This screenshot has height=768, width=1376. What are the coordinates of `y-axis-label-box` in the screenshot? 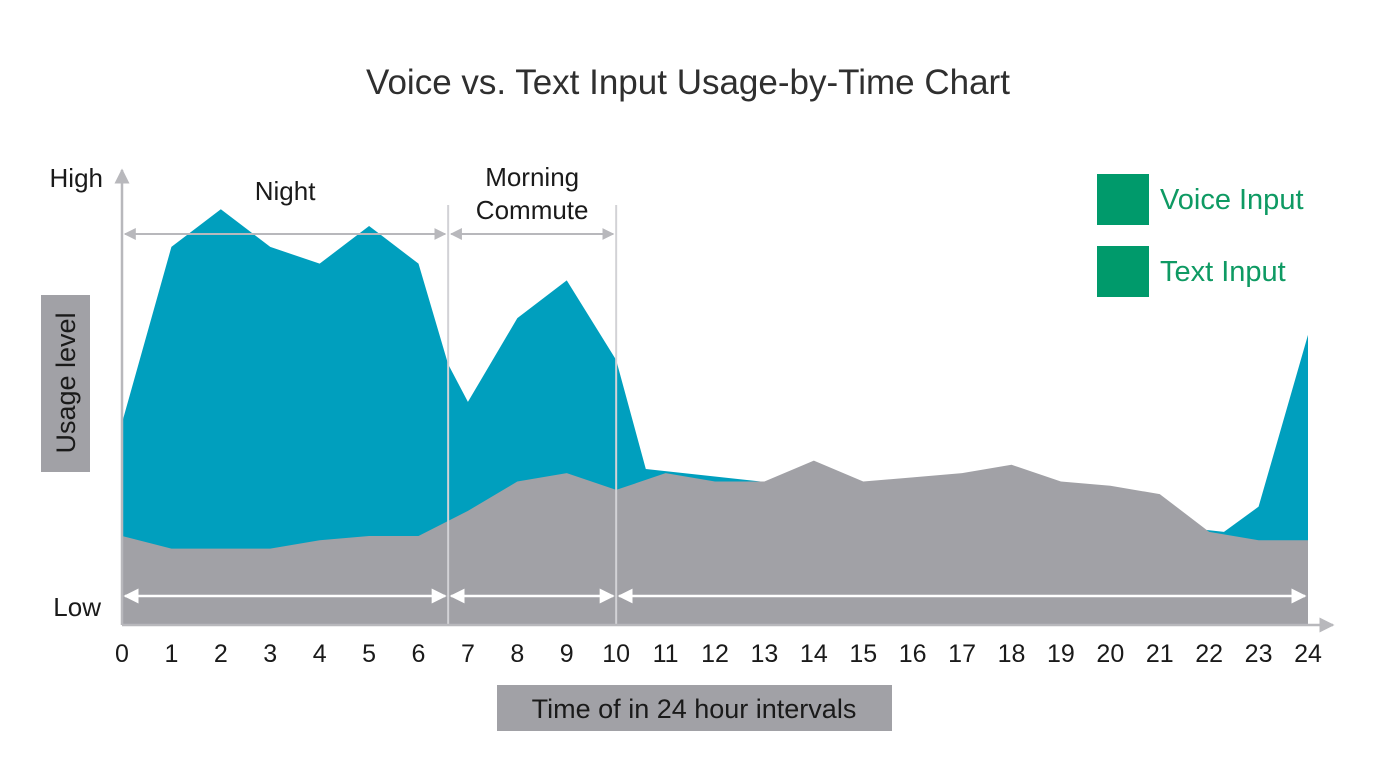 It's located at (65, 383).